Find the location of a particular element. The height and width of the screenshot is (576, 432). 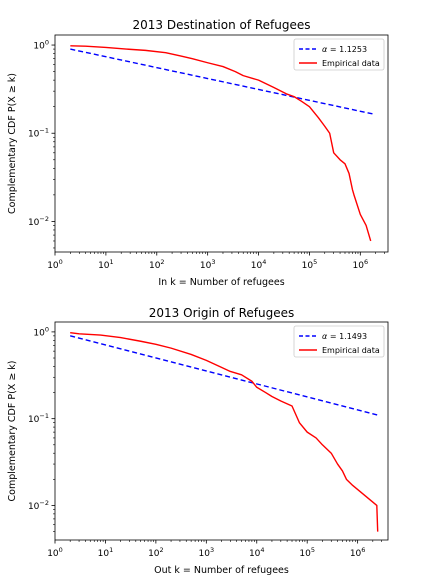

legend-entry-label: α = 1.1253 is located at coordinates (344, 49).